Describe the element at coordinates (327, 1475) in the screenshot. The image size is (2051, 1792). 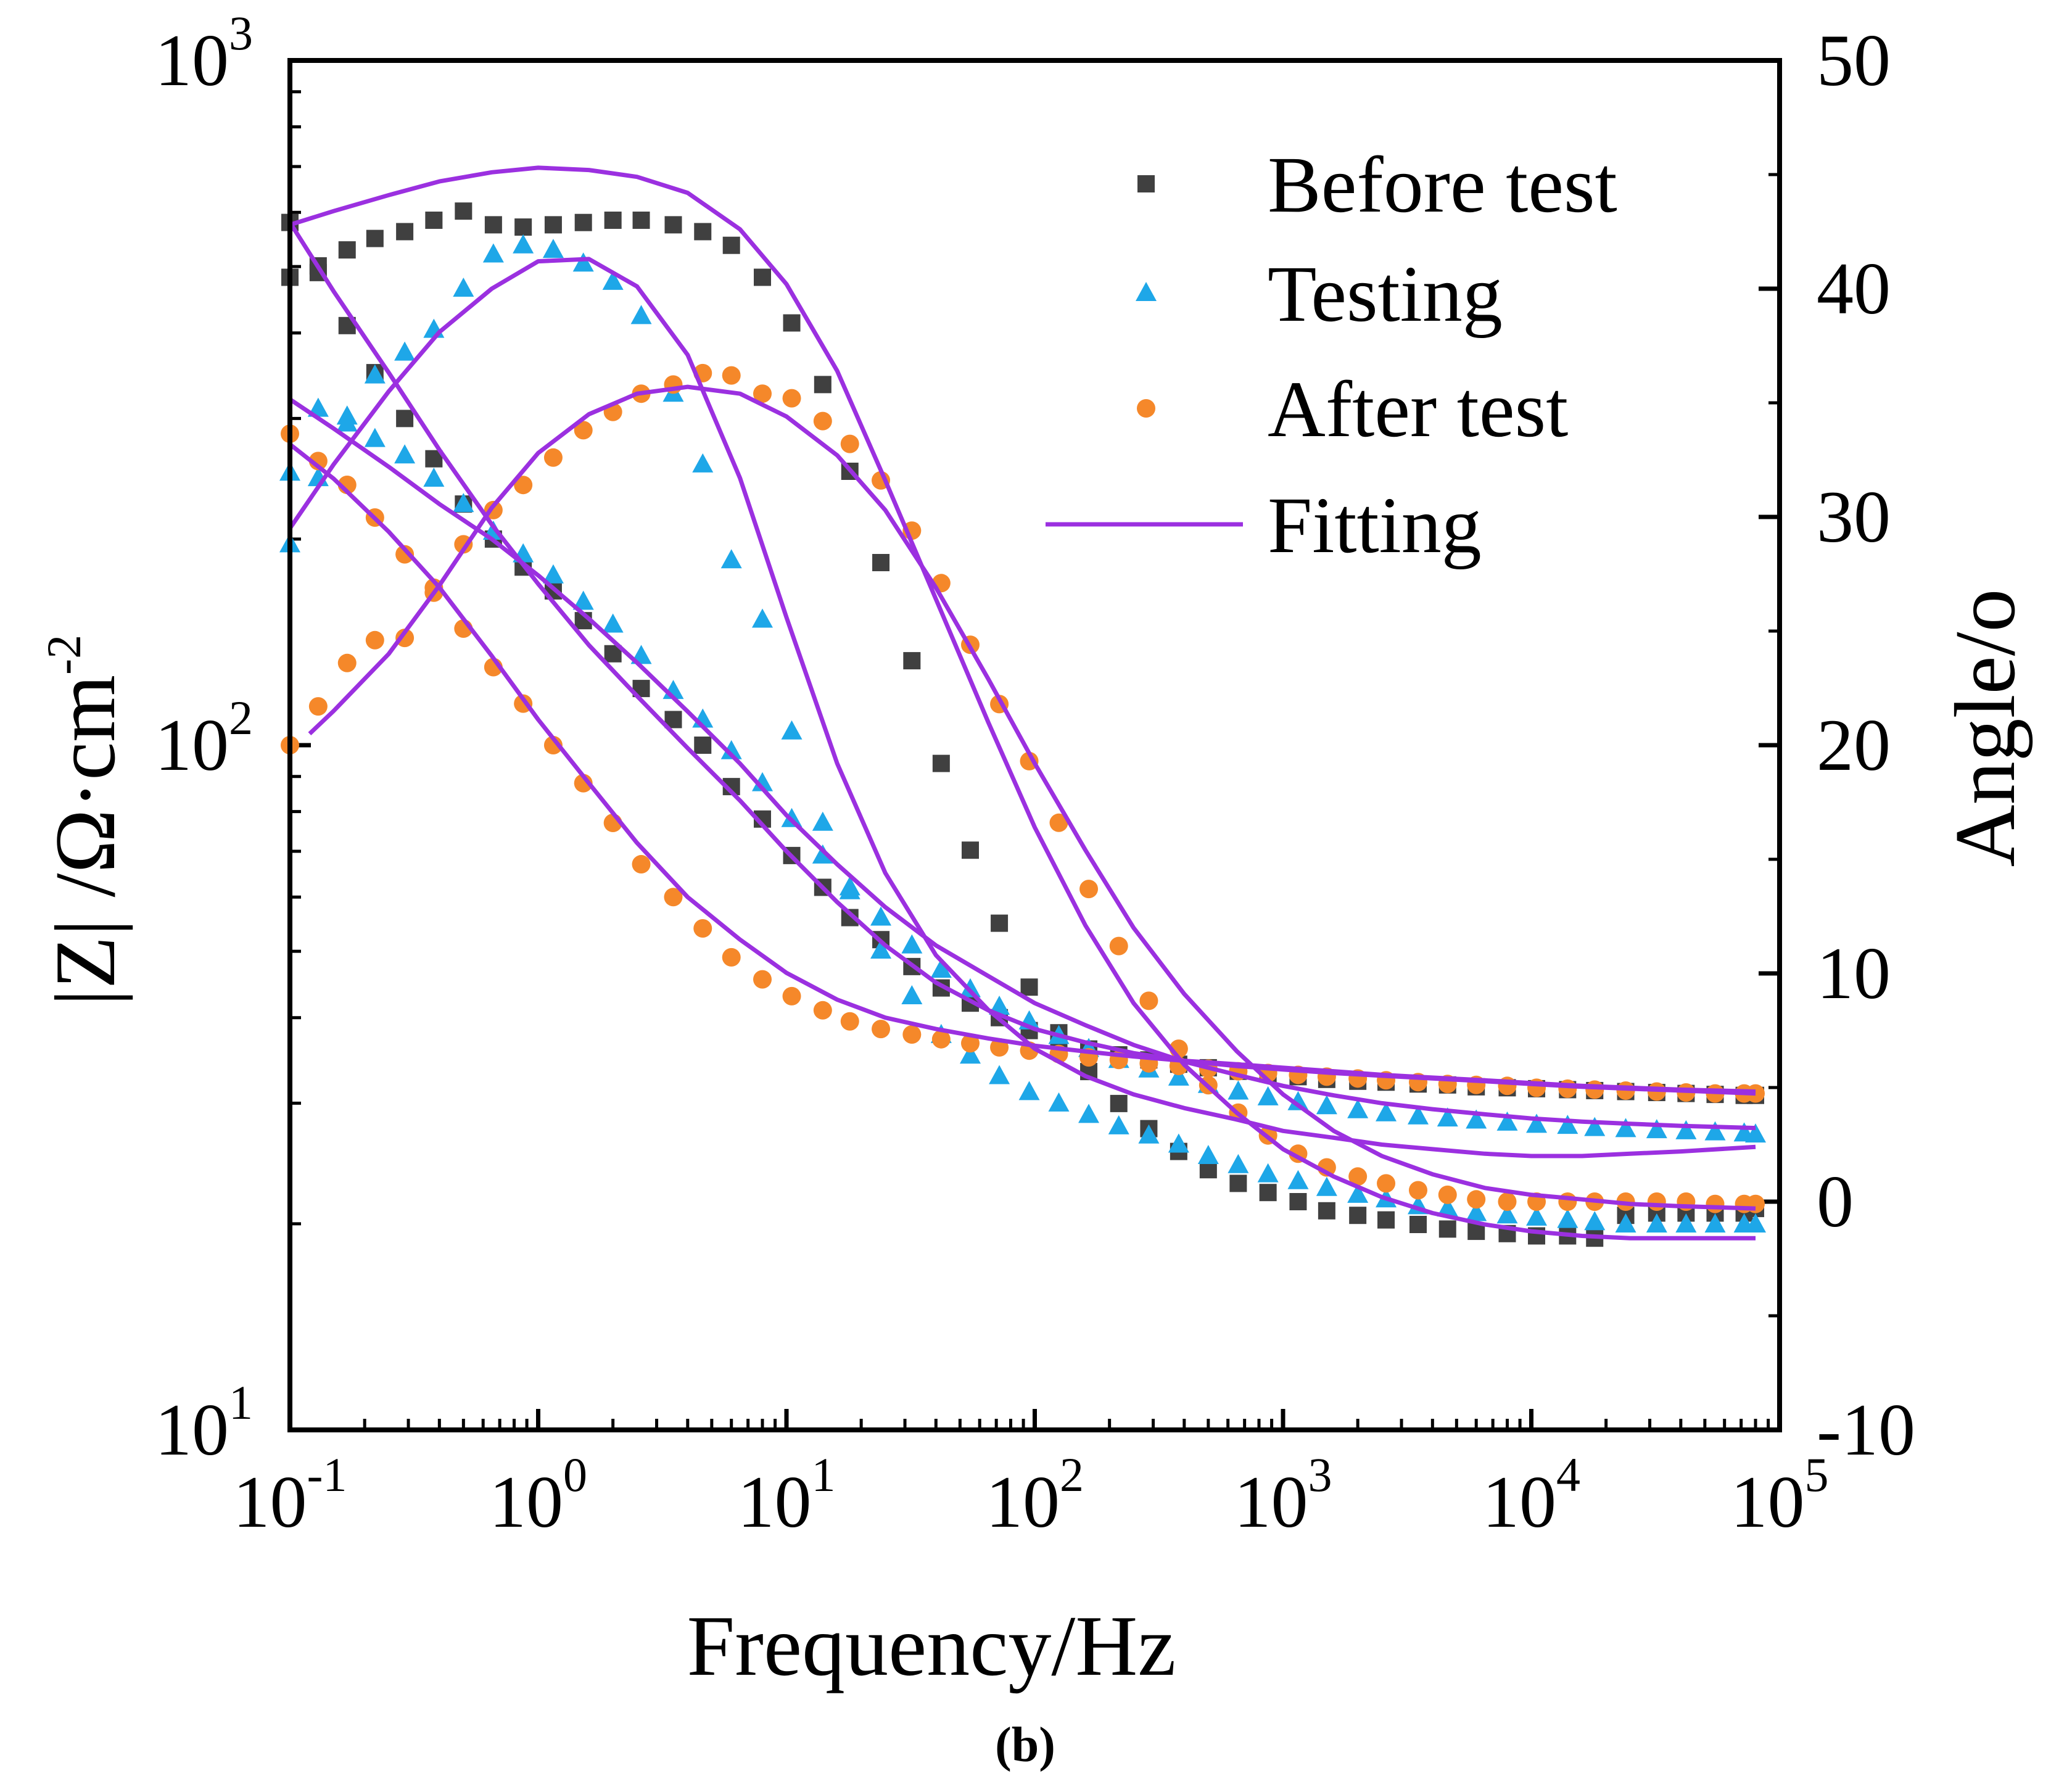
I see `x-tick-exp: -1` at that location.